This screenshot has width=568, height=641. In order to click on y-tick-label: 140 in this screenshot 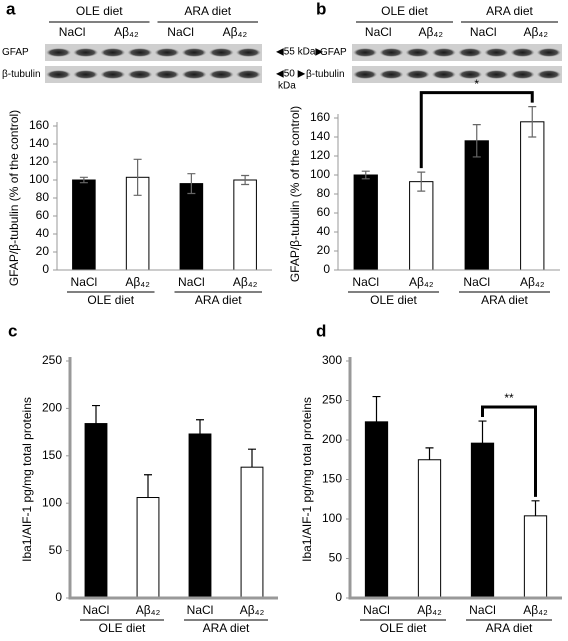, I will do `click(39, 143)`.